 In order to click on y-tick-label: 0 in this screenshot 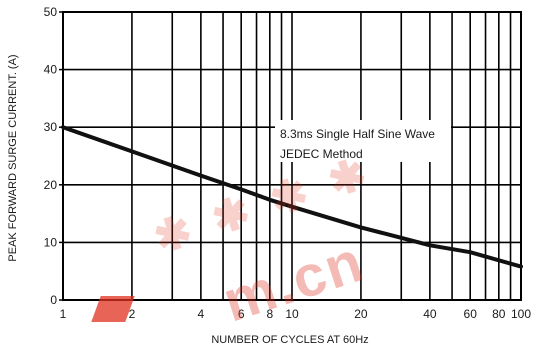, I will do `click(53, 300)`.